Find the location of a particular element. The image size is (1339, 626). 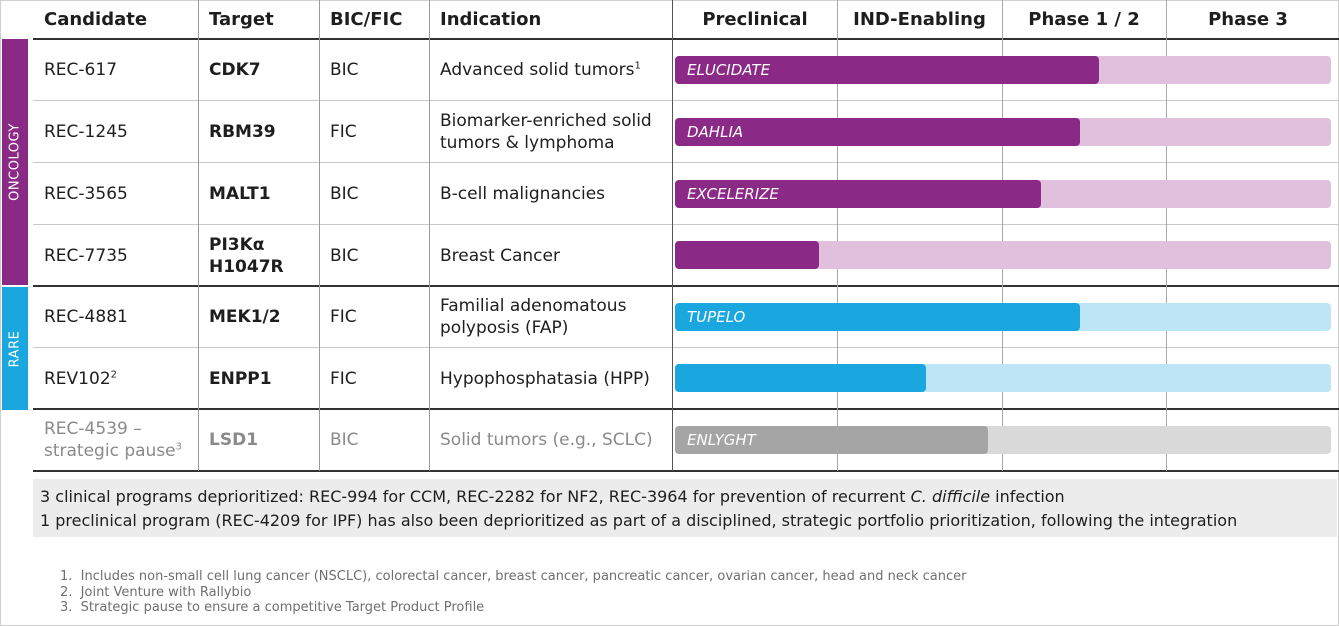

pipeline-track: TUPELO is located at coordinates (1003, 317).